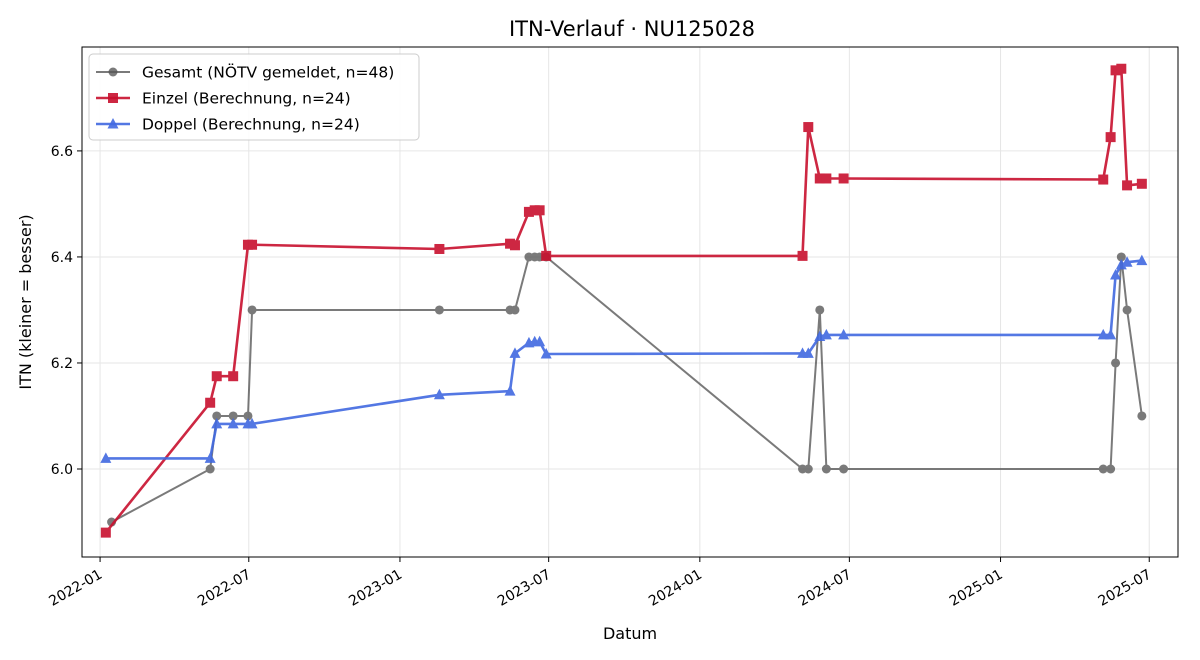  I want to click on legend-item-gesamt: Gesamt (NÖTV gemeldet, n=48), so click(245, 72).